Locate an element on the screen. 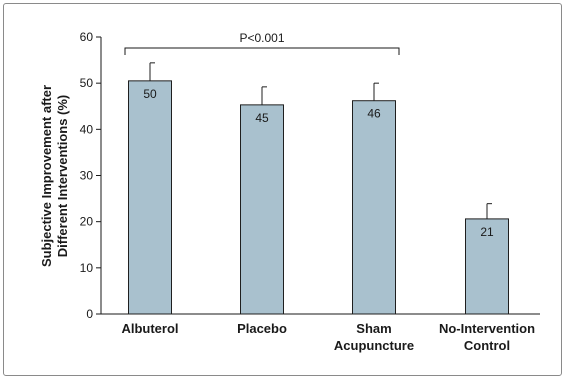  x-category-label: Albuterol is located at coordinates (149, 328).